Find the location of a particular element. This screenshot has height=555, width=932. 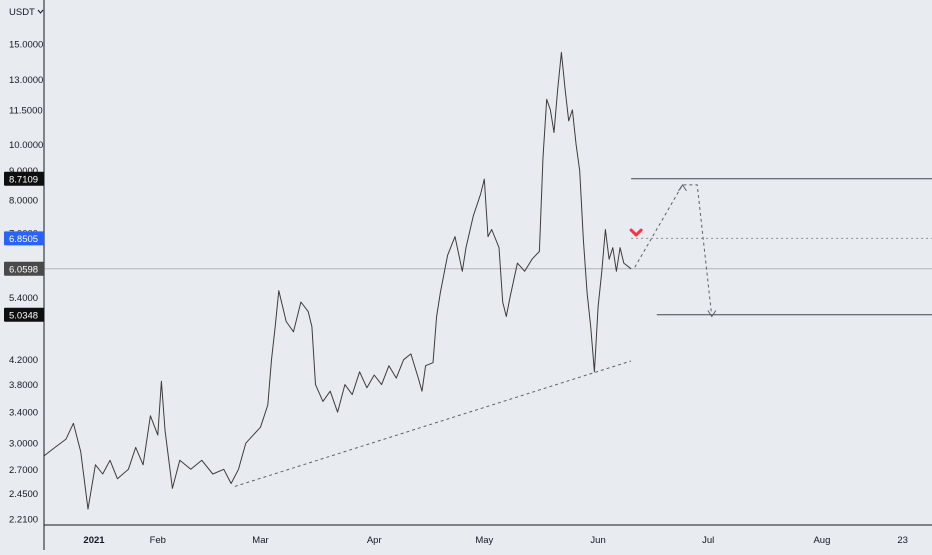

y-tick-label: 8.0000 is located at coordinates (23, 200).